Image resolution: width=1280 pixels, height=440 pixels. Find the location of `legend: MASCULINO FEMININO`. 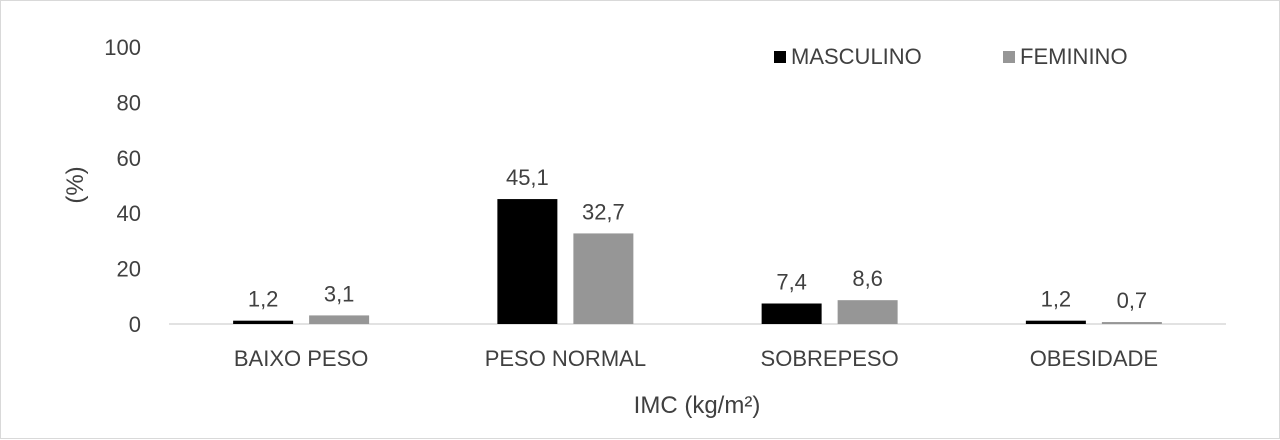

legend: MASCULINO FEMININO is located at coordinates (951, 56).